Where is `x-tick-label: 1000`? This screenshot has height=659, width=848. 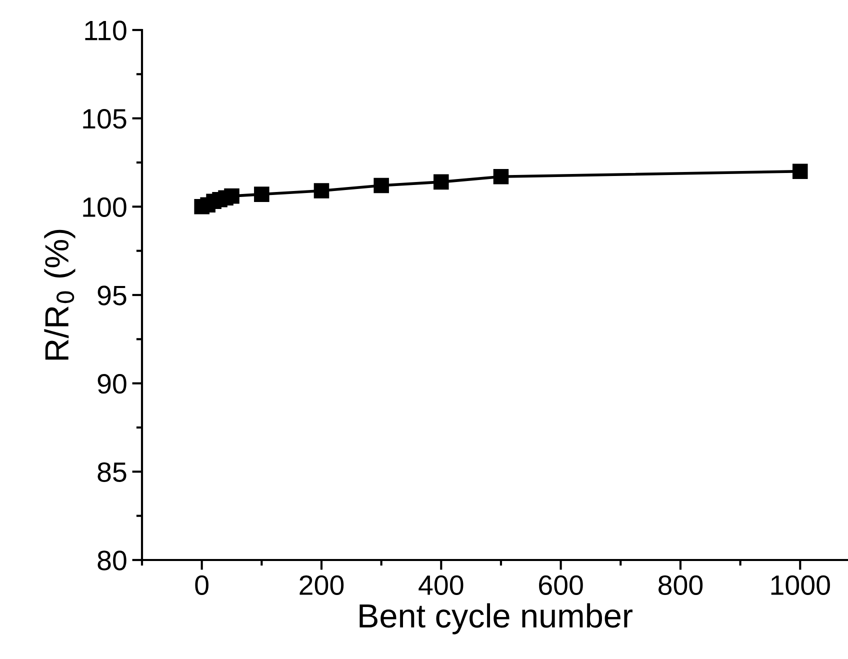 x-tick-label: 1000 is located at coordinates (800, 585).